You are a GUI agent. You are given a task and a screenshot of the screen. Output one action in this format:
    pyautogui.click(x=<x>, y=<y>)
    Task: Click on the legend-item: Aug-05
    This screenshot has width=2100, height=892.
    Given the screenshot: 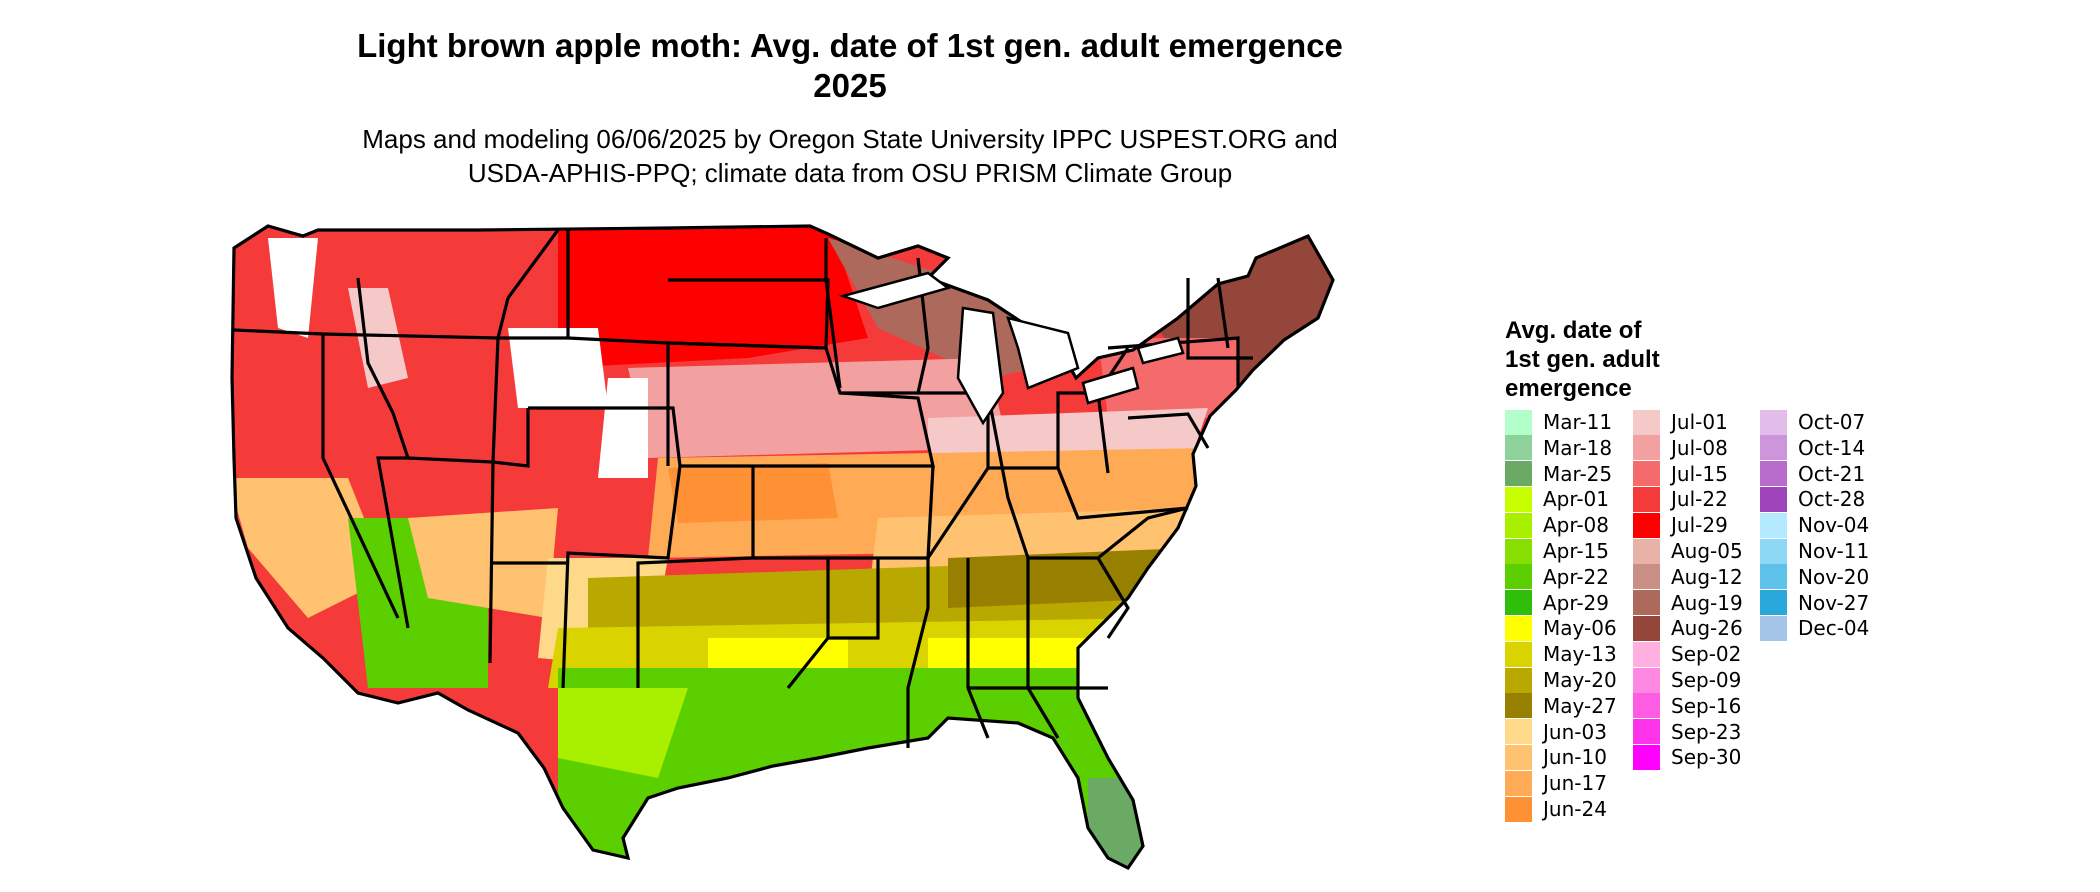 What is the action you would take?
    pyautogui.click(x=1688, y=551)
    